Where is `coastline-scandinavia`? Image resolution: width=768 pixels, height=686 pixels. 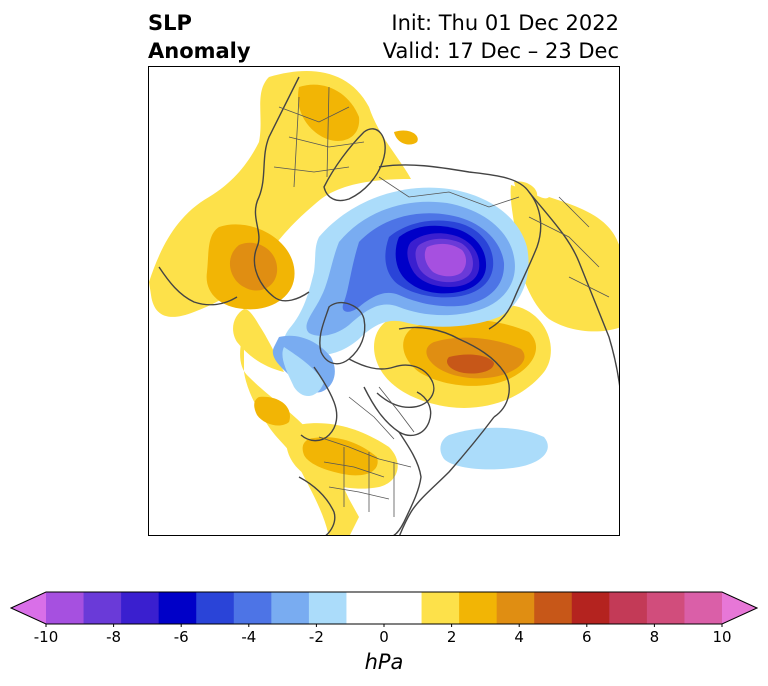 coastline-scandinavia is located at coordinates (354, 165).